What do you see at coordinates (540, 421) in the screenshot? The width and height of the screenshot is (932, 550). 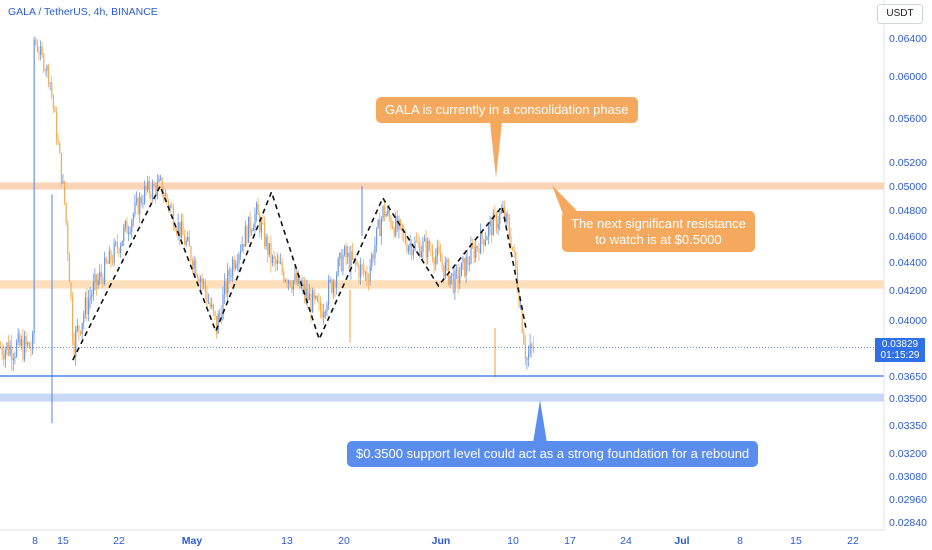 I see `support-pointer` at bounding box center [540, 421].